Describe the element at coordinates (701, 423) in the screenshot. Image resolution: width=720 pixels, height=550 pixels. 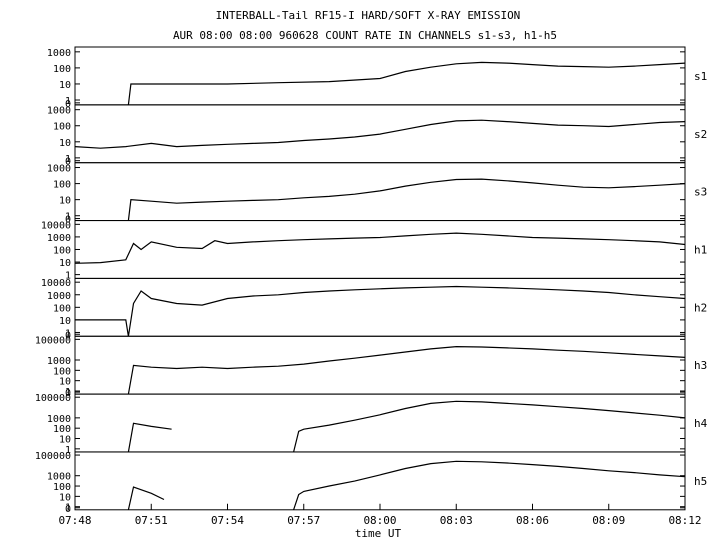
I see `panel-label: h4` at that location.